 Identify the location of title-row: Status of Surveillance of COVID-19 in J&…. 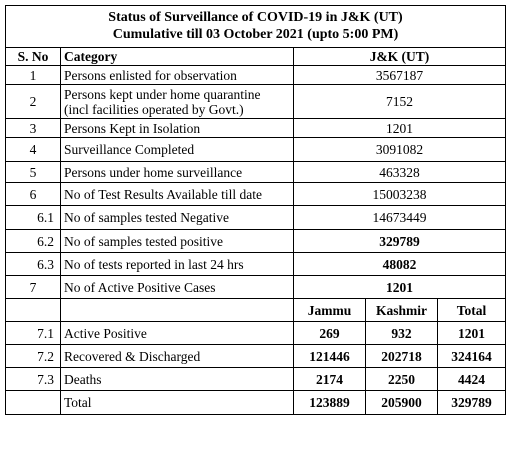
(255, 26).